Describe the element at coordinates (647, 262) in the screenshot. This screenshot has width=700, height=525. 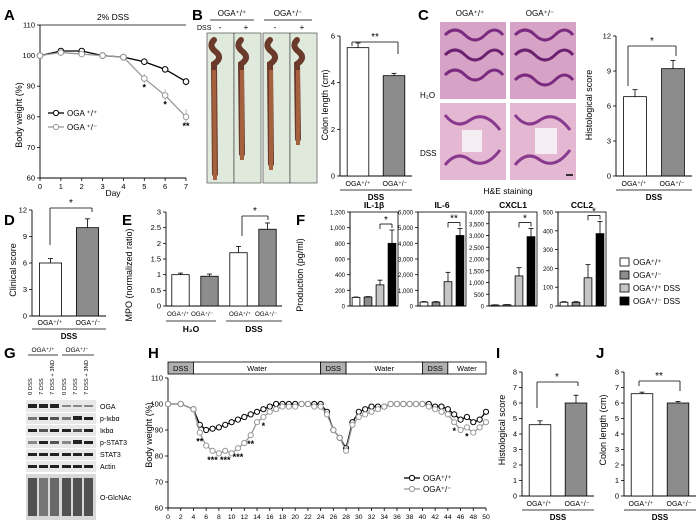
I see `panel-f-legend-1: OGA⁺/⁺` at that location.